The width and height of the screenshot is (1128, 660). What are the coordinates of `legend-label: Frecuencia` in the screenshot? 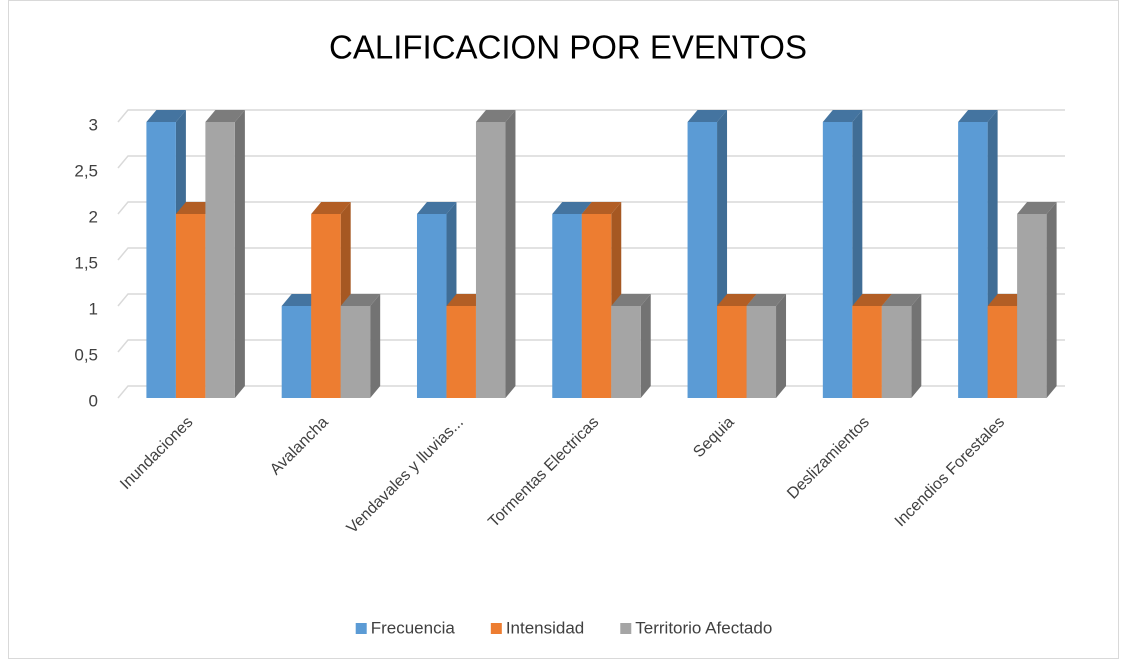 It's located at (413, 627).